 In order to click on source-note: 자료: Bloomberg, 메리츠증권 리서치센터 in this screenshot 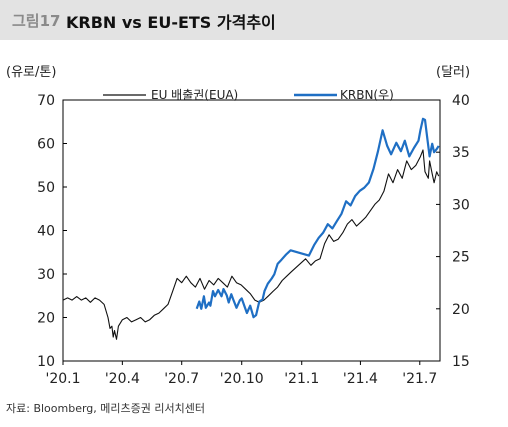, I will do `click(105, 408)`.